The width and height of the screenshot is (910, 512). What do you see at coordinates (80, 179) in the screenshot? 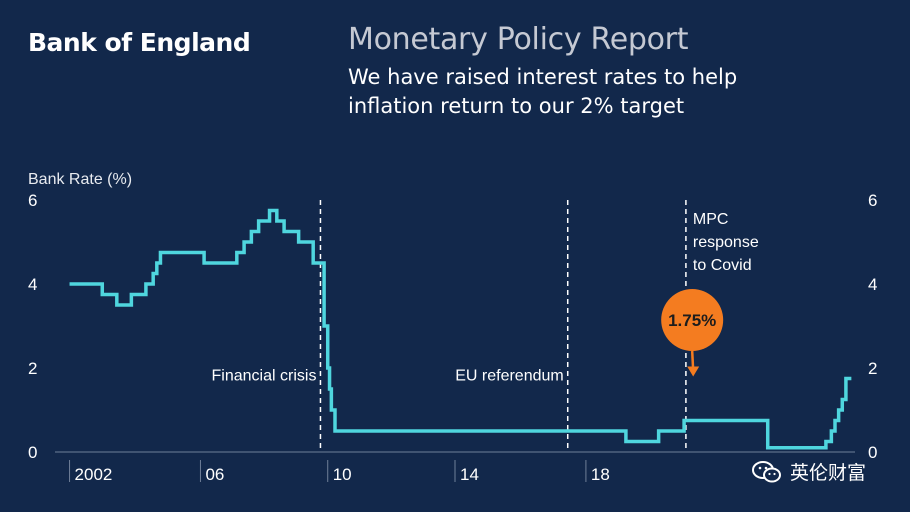
I see `y-axis-label: Bank Rate (%)` at bounding box center [80, 179].